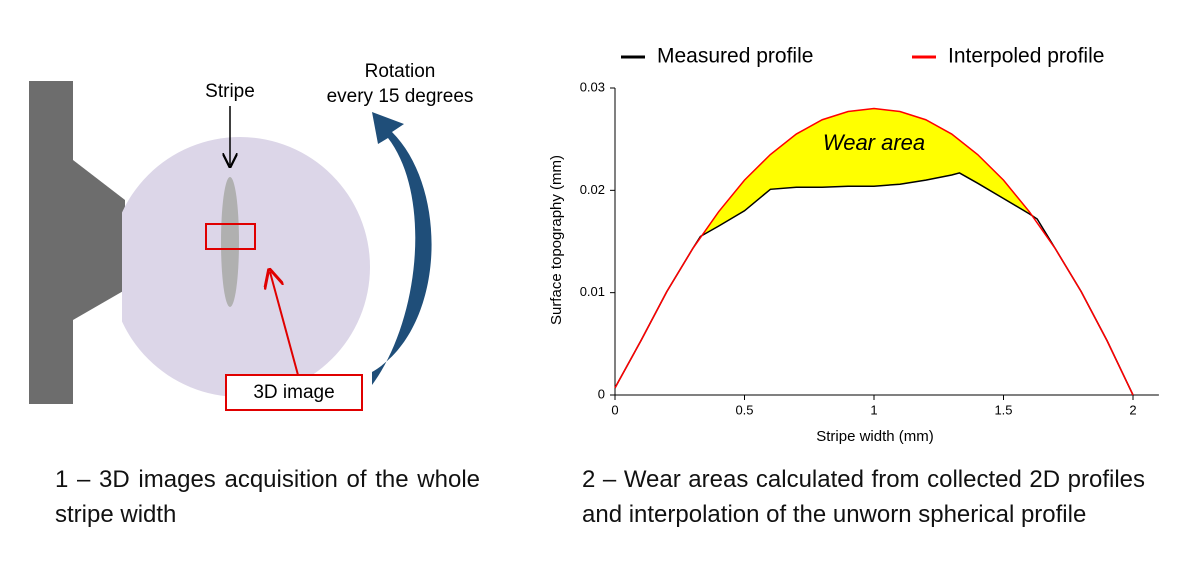 The image size is (1182, 578). What do you see at coordinates (246, 267) in the screenshot?
I see `ball` at bounding box center [246, 267].